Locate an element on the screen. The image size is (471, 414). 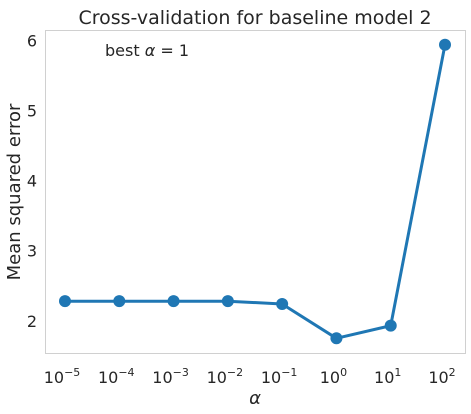
annotation-suffix: = 1 is located at coordinates (172, 50).